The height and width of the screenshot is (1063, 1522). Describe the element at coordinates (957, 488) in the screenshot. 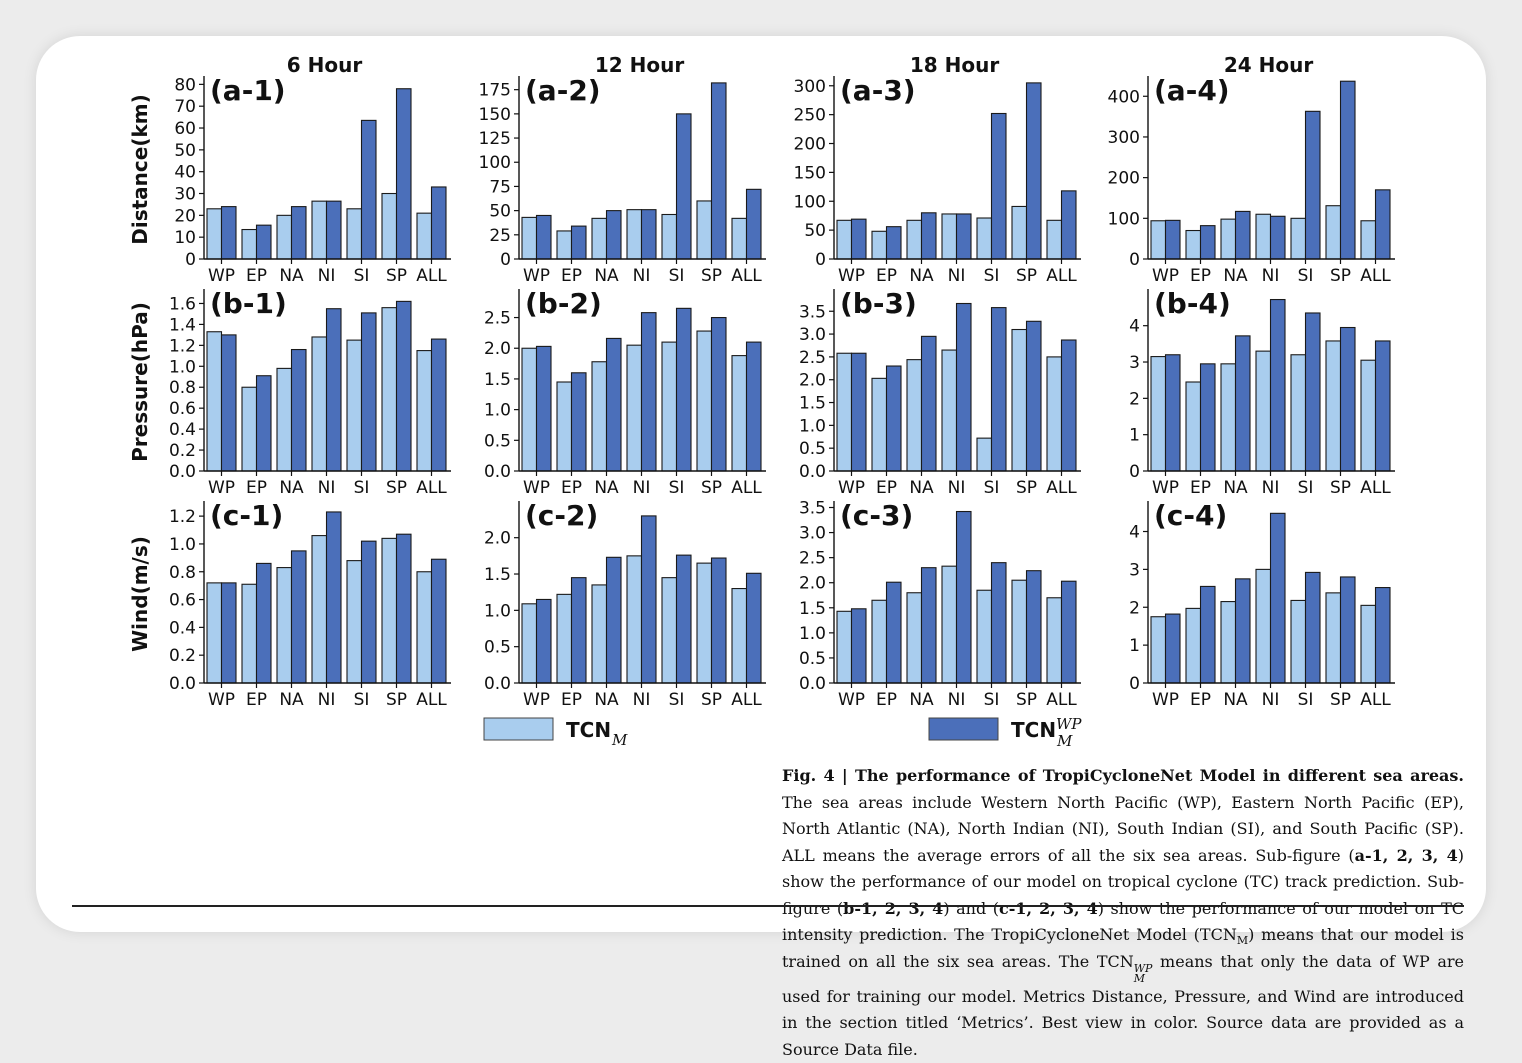

I see `x-tick-label: NI` at that location.